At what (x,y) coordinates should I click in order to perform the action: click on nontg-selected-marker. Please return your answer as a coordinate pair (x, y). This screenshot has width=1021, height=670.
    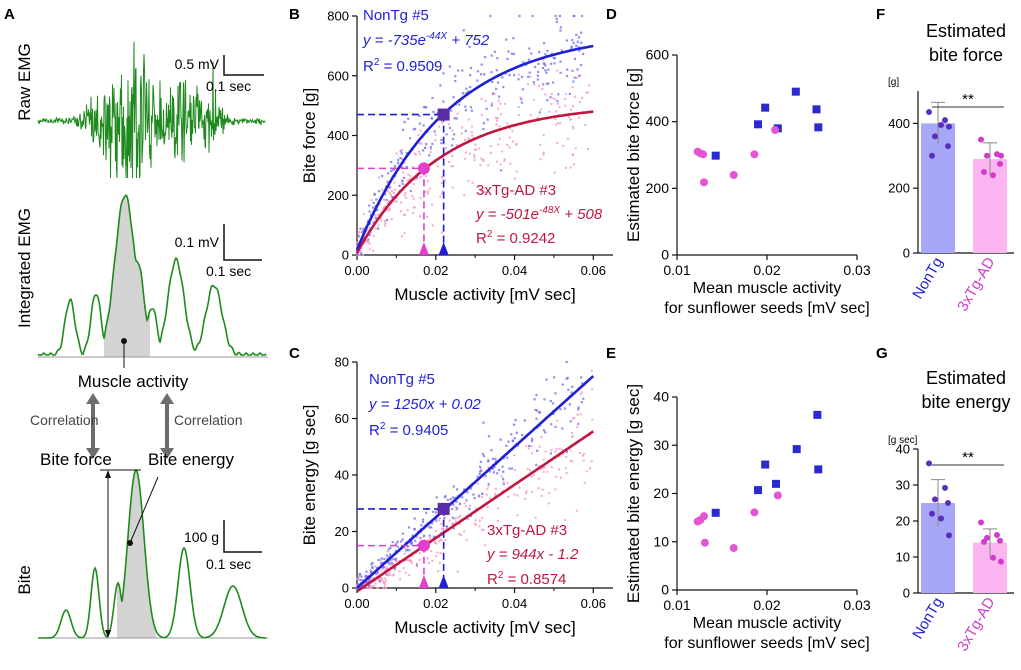
    Looking at the image, I should click on (443, 508).